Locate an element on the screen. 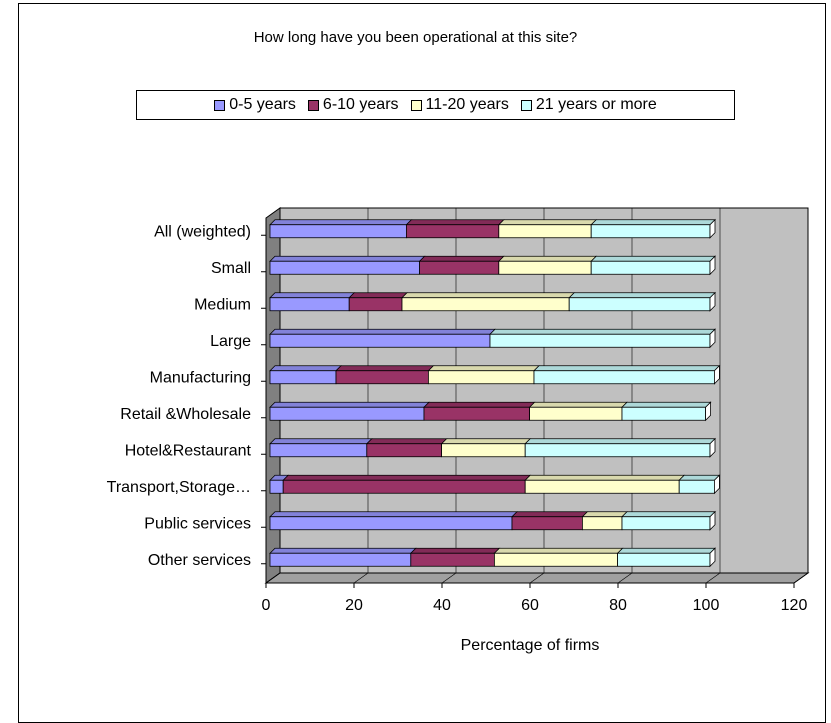  x-axis-label: Percentage of firms is located at coordinates (530, 645).